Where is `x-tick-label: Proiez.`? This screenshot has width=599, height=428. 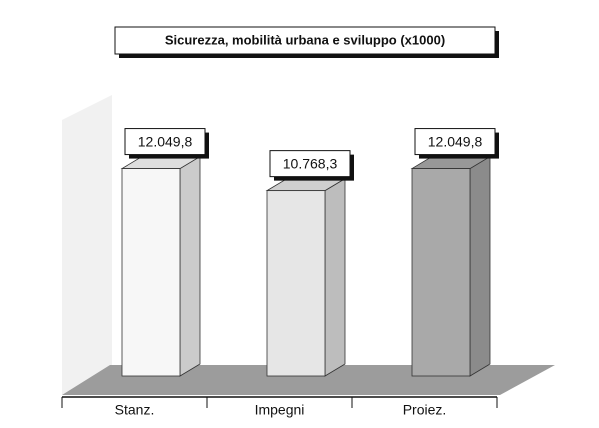
x-tick-label: Proiez. is located at coordinates (425, 410).